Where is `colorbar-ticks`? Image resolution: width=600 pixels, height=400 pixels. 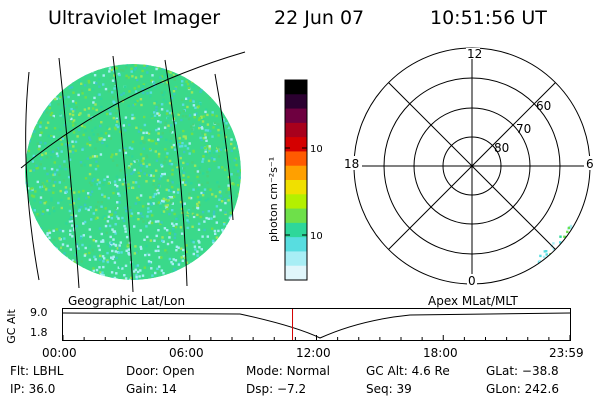 colorbar-ticks is located at coordinates (296, 191).